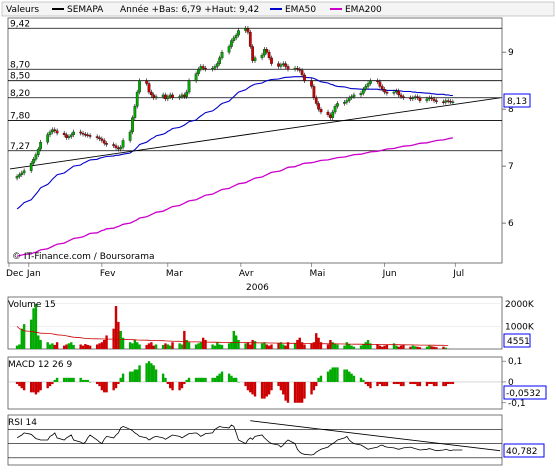 The height and width of the screenshot is (473, 556). What do you see at coordinates (20, 147) in the screenshot?
I see `price-level-label: 7,27` at bounding box center [20, 147].